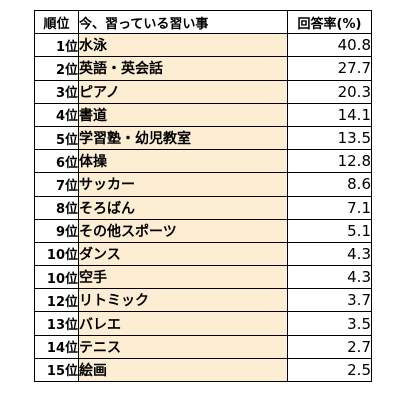  What do you see at coordinates (56, 68) in the screenshot?
I see `rank-cell: 2位` at bounding box center [56, 68].